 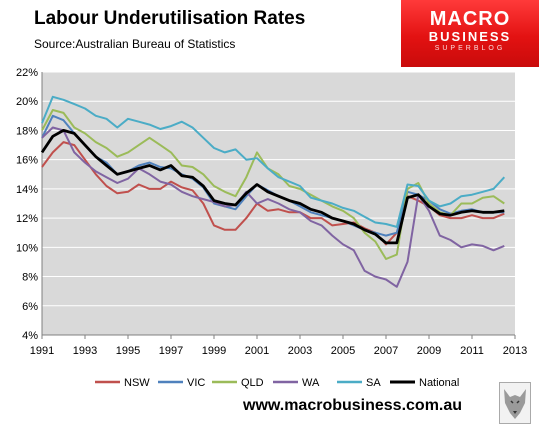 I want to click on logo-line-2: BUSINESS, so click(x=470, y=36).